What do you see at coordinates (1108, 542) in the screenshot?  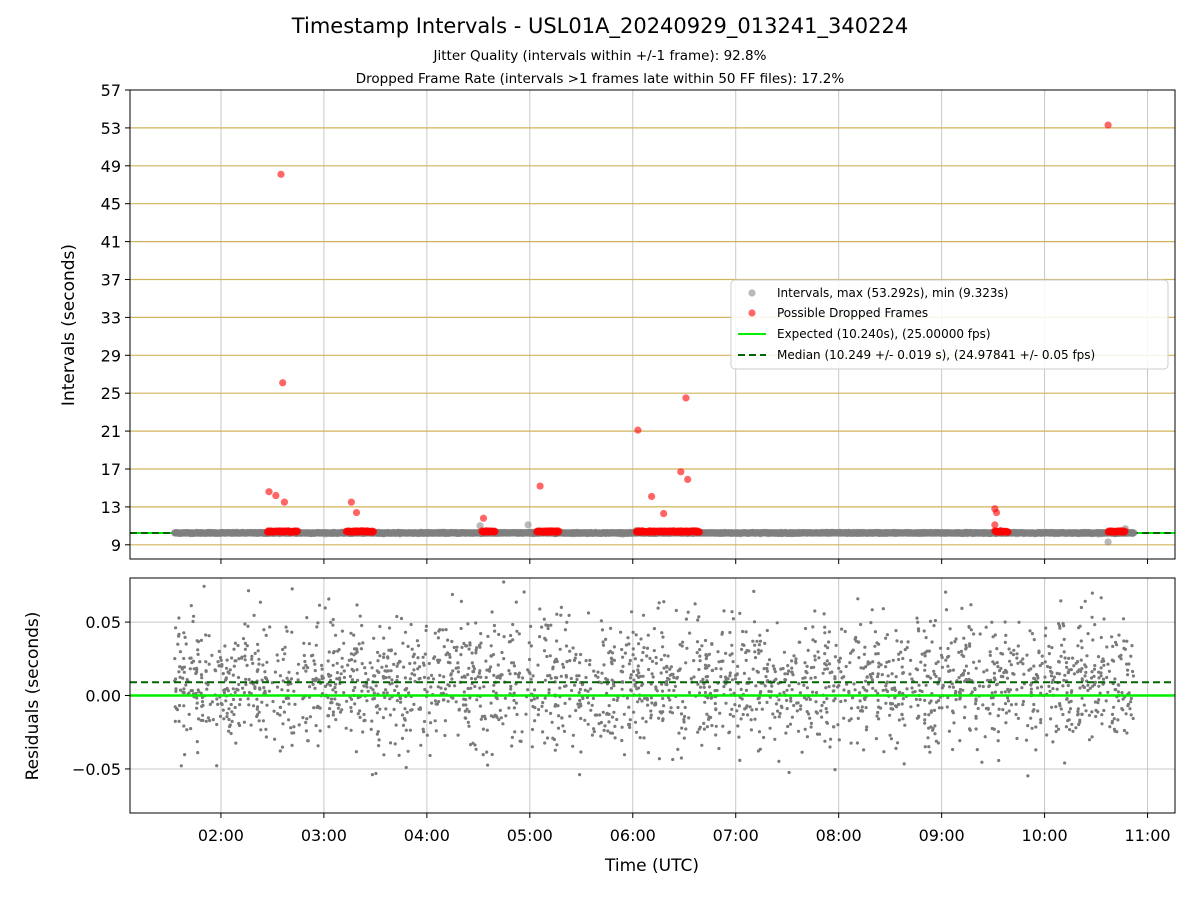 I see `interval-point` at bounding box center [1108, 542].